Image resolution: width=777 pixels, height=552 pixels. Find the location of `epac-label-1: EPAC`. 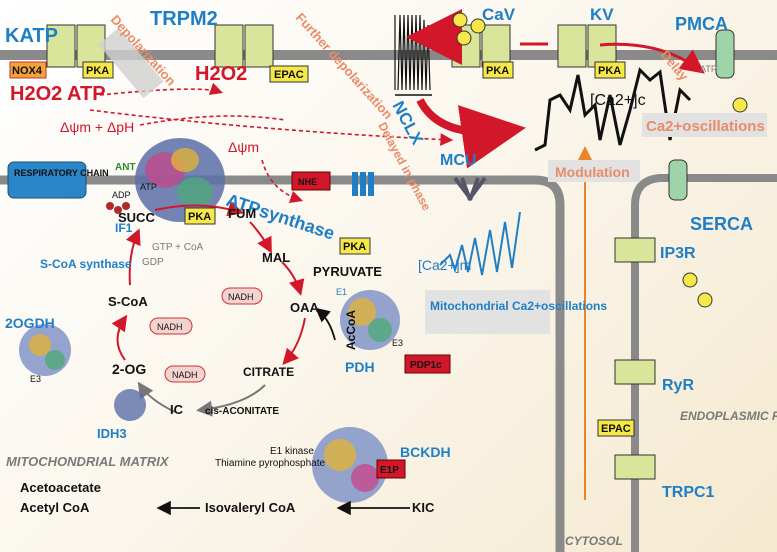

epac-label-1: EPAC is located at coordinates (289, 75).